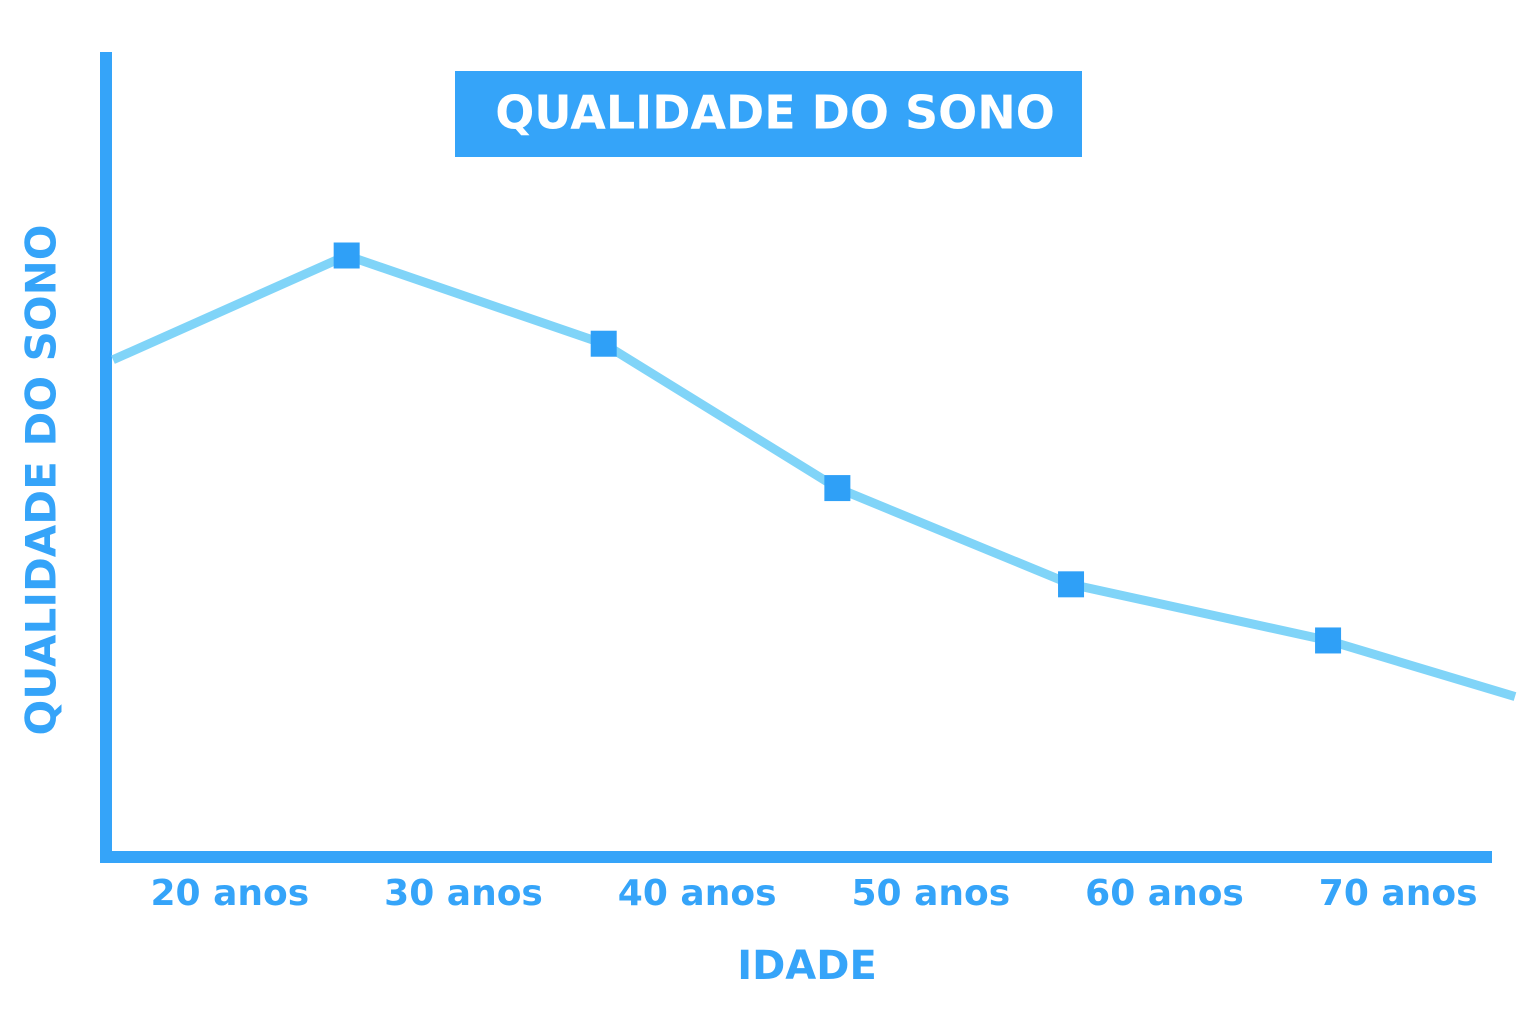 The height and width of the screenshot is (1024, 1536). I want to click on y-axis-label: QUALIDADE DO SONO, so click(41, 480).